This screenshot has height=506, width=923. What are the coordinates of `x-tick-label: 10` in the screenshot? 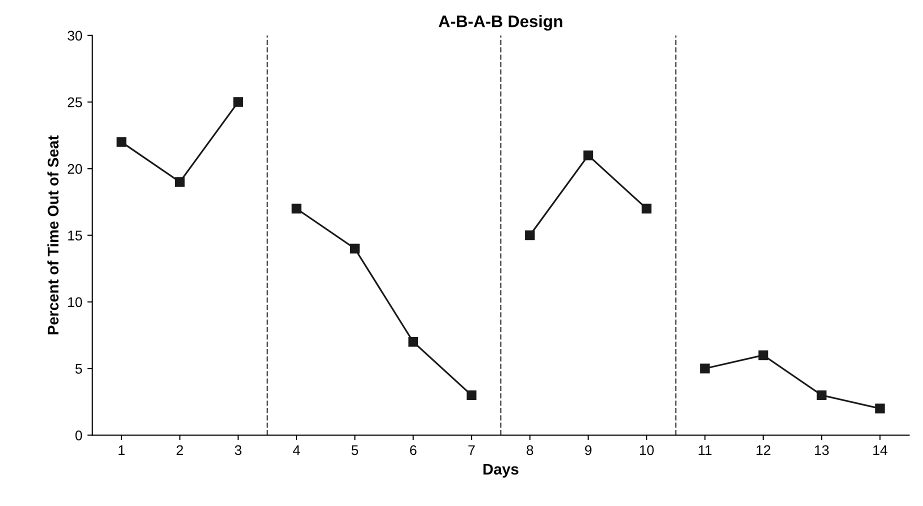 It's located at (647, 450).